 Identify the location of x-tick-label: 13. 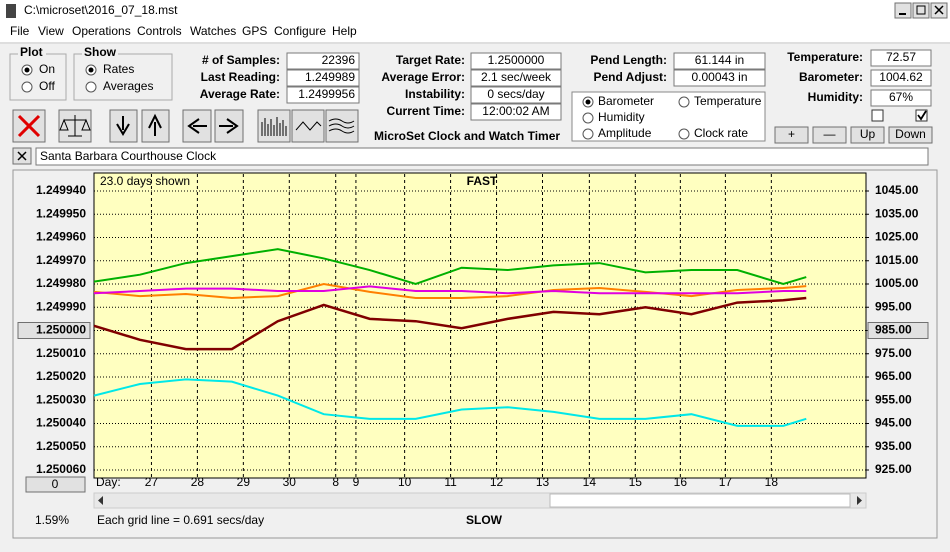
(543, 482).